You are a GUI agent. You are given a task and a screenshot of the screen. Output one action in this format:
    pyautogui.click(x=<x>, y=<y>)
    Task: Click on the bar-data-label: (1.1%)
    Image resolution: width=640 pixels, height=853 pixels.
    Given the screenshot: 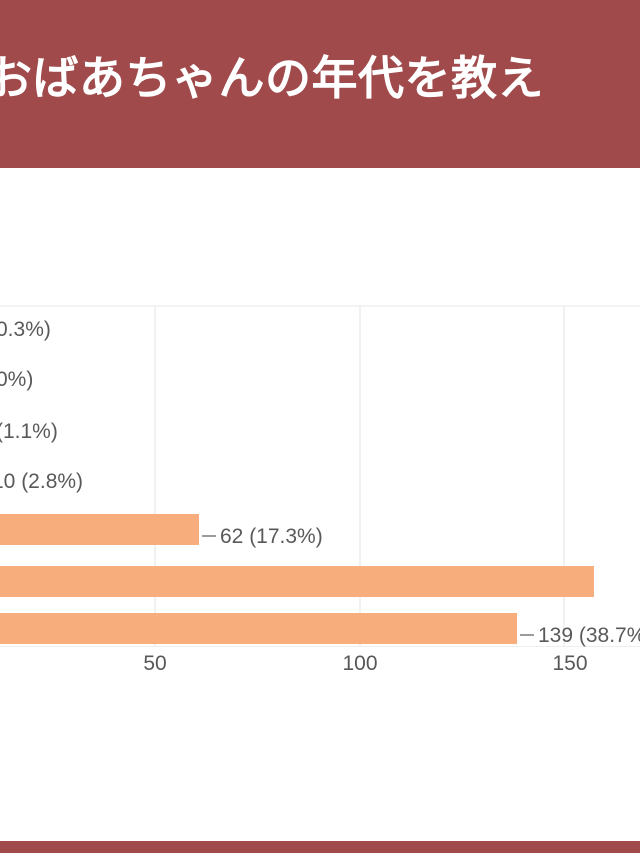 What is the action you would take?
    pyautogui.click(x=29, y=431)
    